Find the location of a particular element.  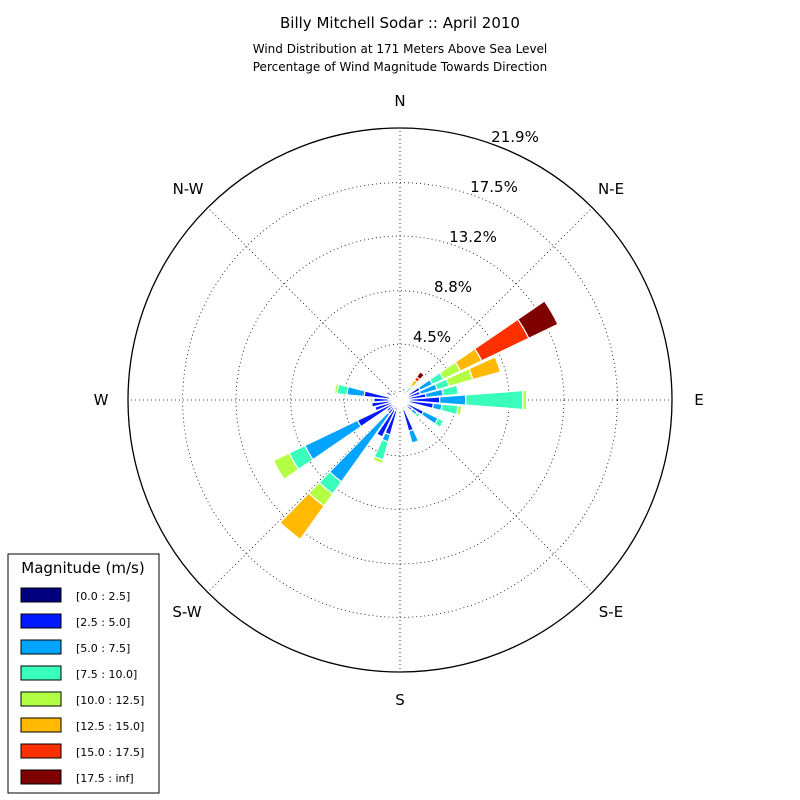

legend-label-2: [5.0 : 7.5] is located at coordinates (103, 648).